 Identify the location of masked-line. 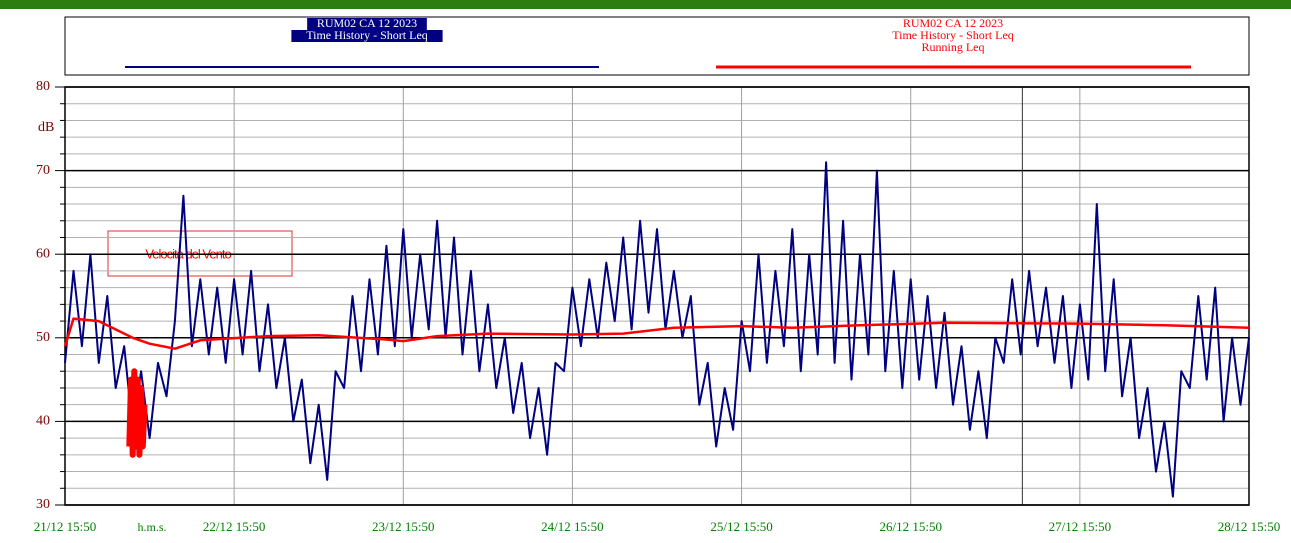
(137, 413).